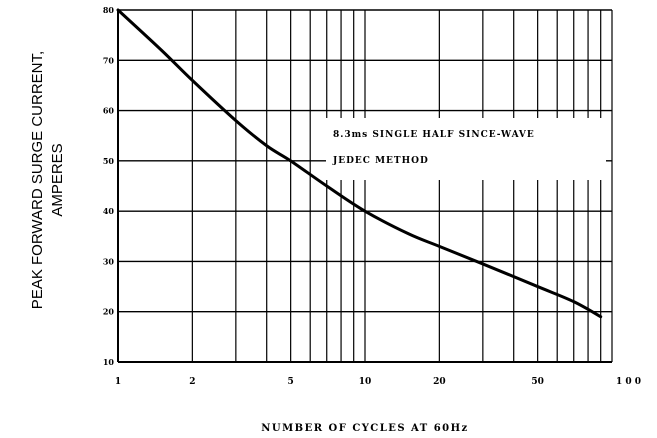 This screenshot has height=438, width=657. Describe the element at coordinates (118, 382) in the screenshot. I see `x-tick-label: 1` at that location.